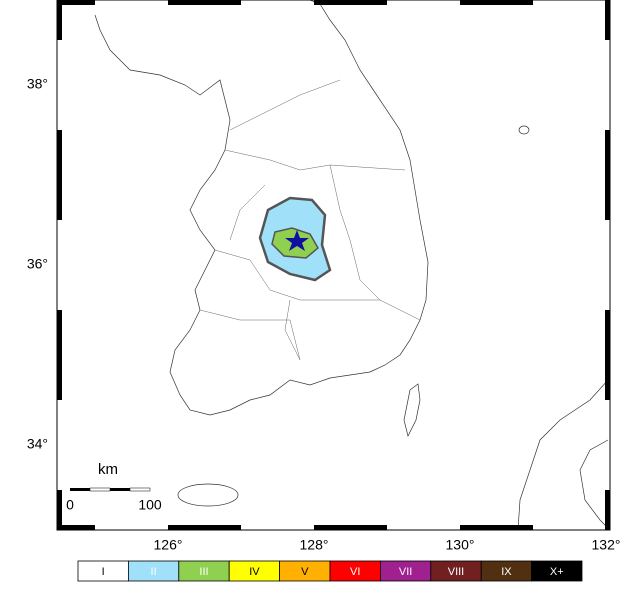 The image size is (640, 592). I want to click on legend-label: I, so click(103, 572).